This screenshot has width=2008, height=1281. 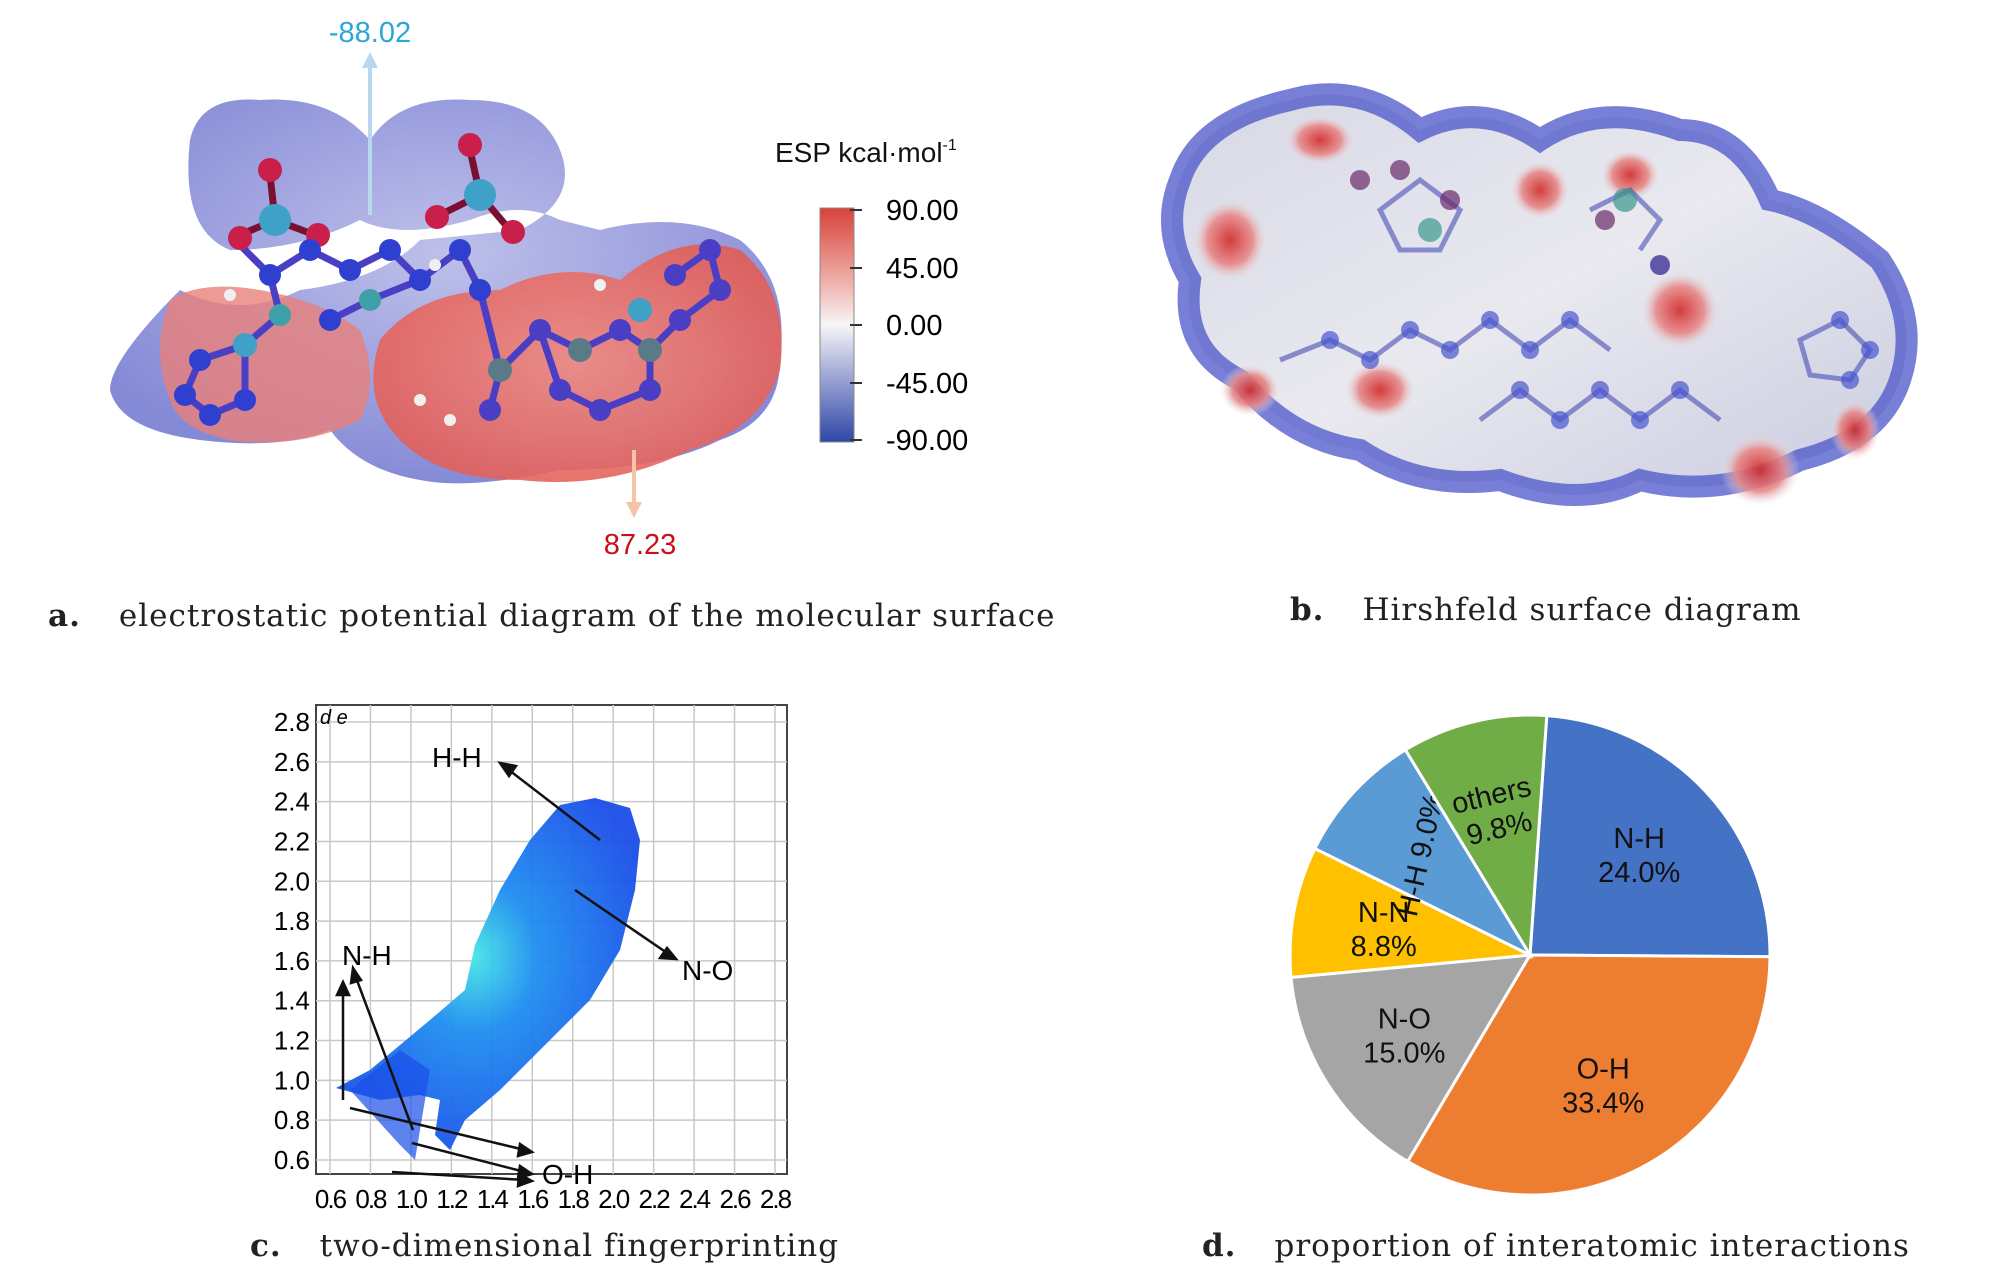 What do you see at coordinates (776, 1199) in the screenshot?
I see `x-tick-label: 2.8` at bounding box center [776, 1199].